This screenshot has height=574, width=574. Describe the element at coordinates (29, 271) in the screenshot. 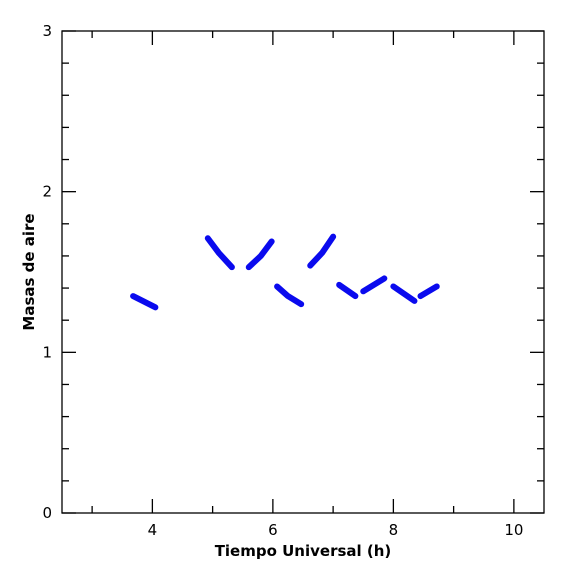

I see `y-axis-label: Masas de aire` at that location.